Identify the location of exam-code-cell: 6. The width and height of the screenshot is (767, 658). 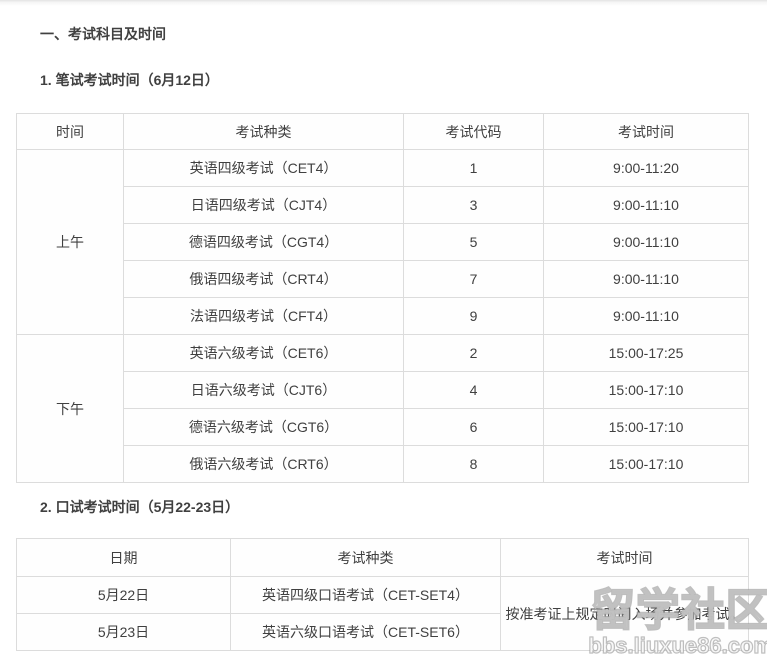
(473, 427).